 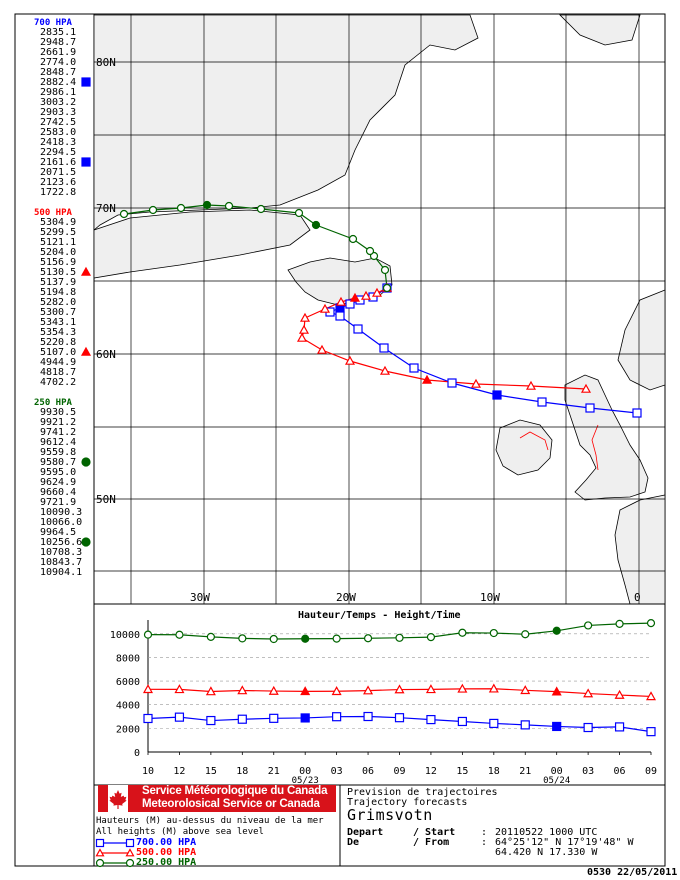 I want to click on level-header-0: 700 HPA, so click(x=53, y=23).